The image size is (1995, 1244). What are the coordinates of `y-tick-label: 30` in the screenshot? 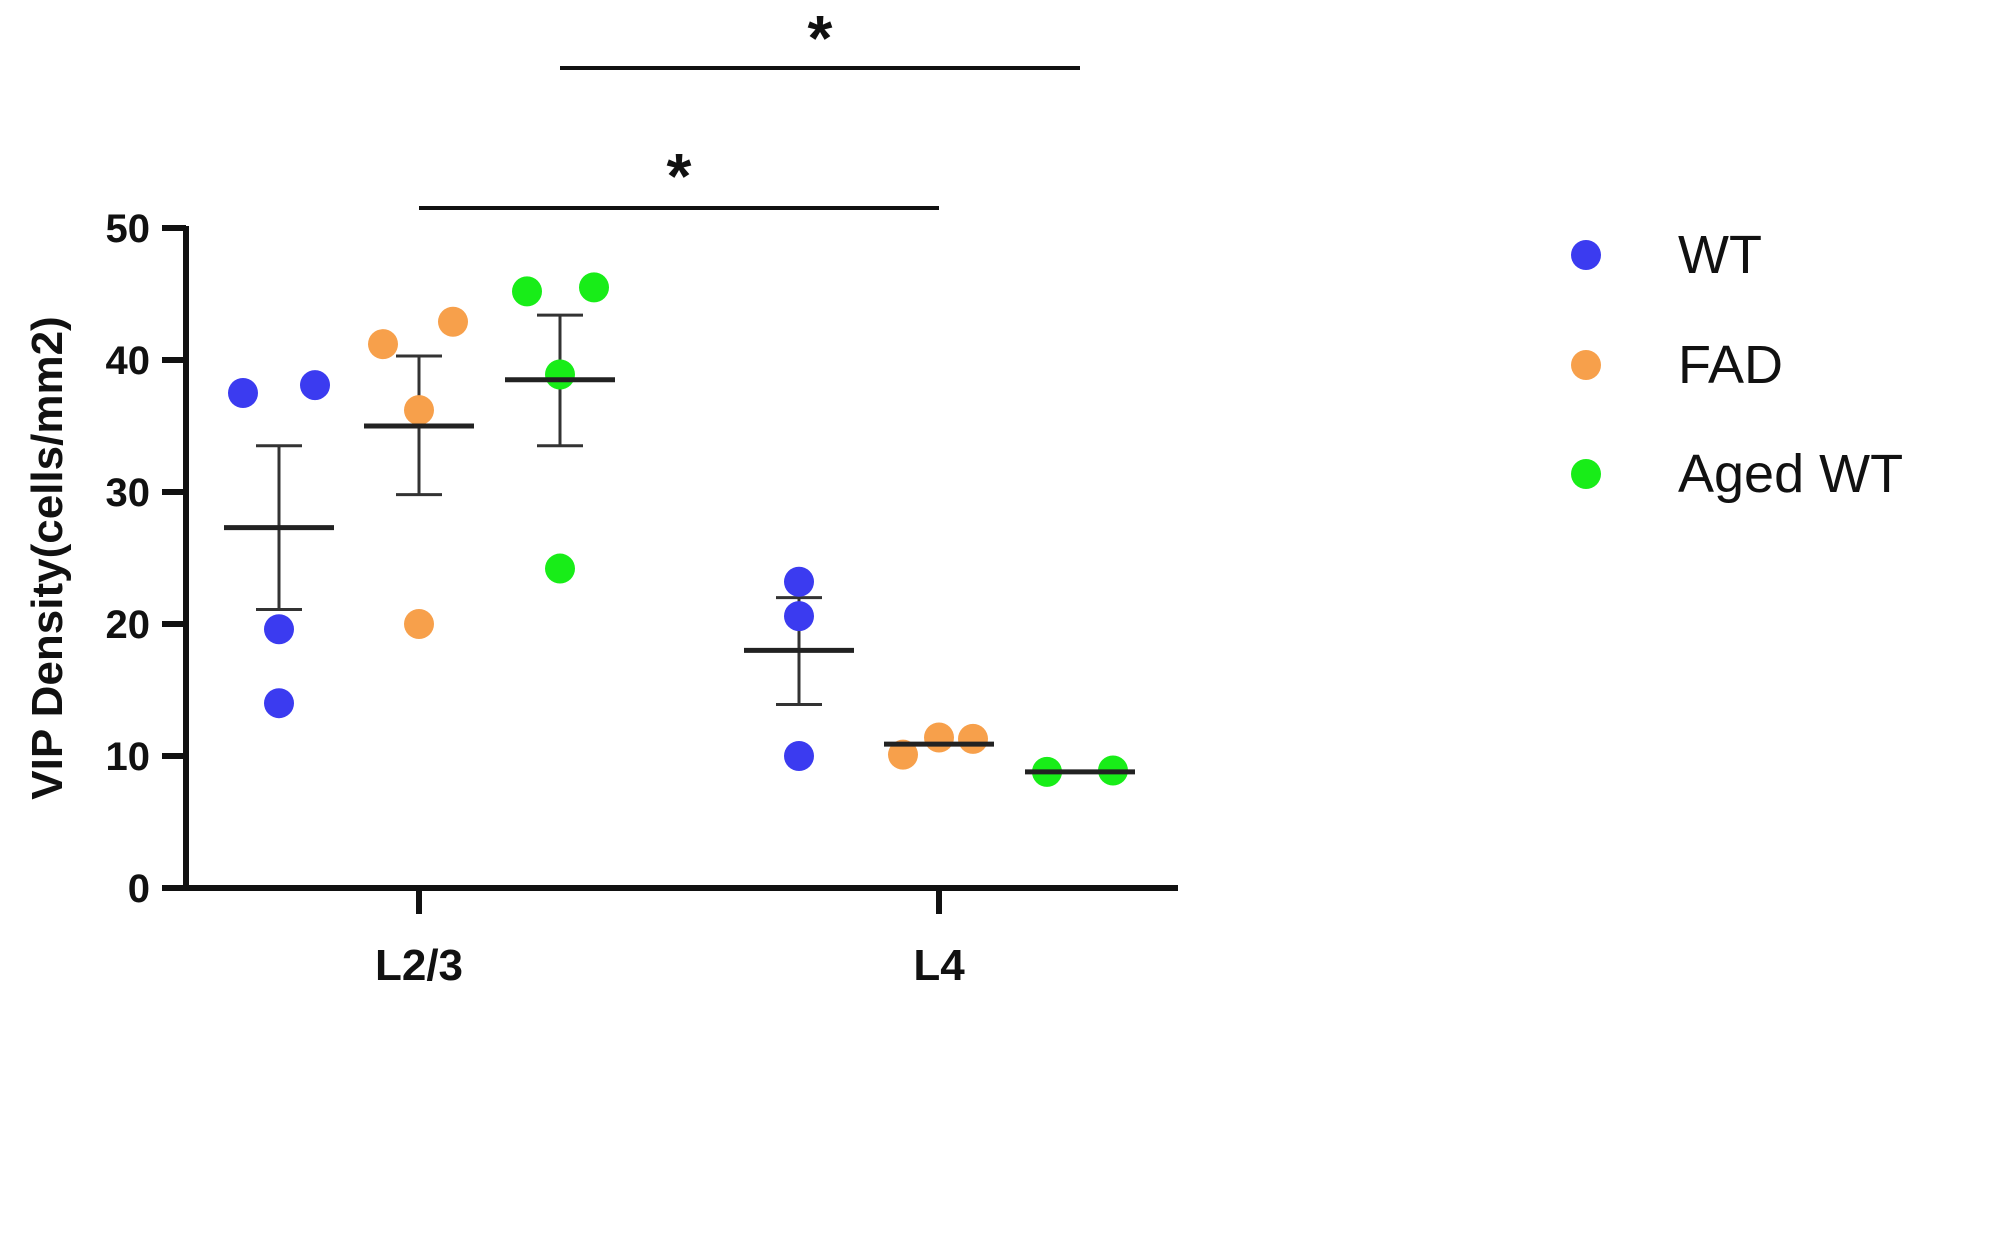 It's located at (128, 493).